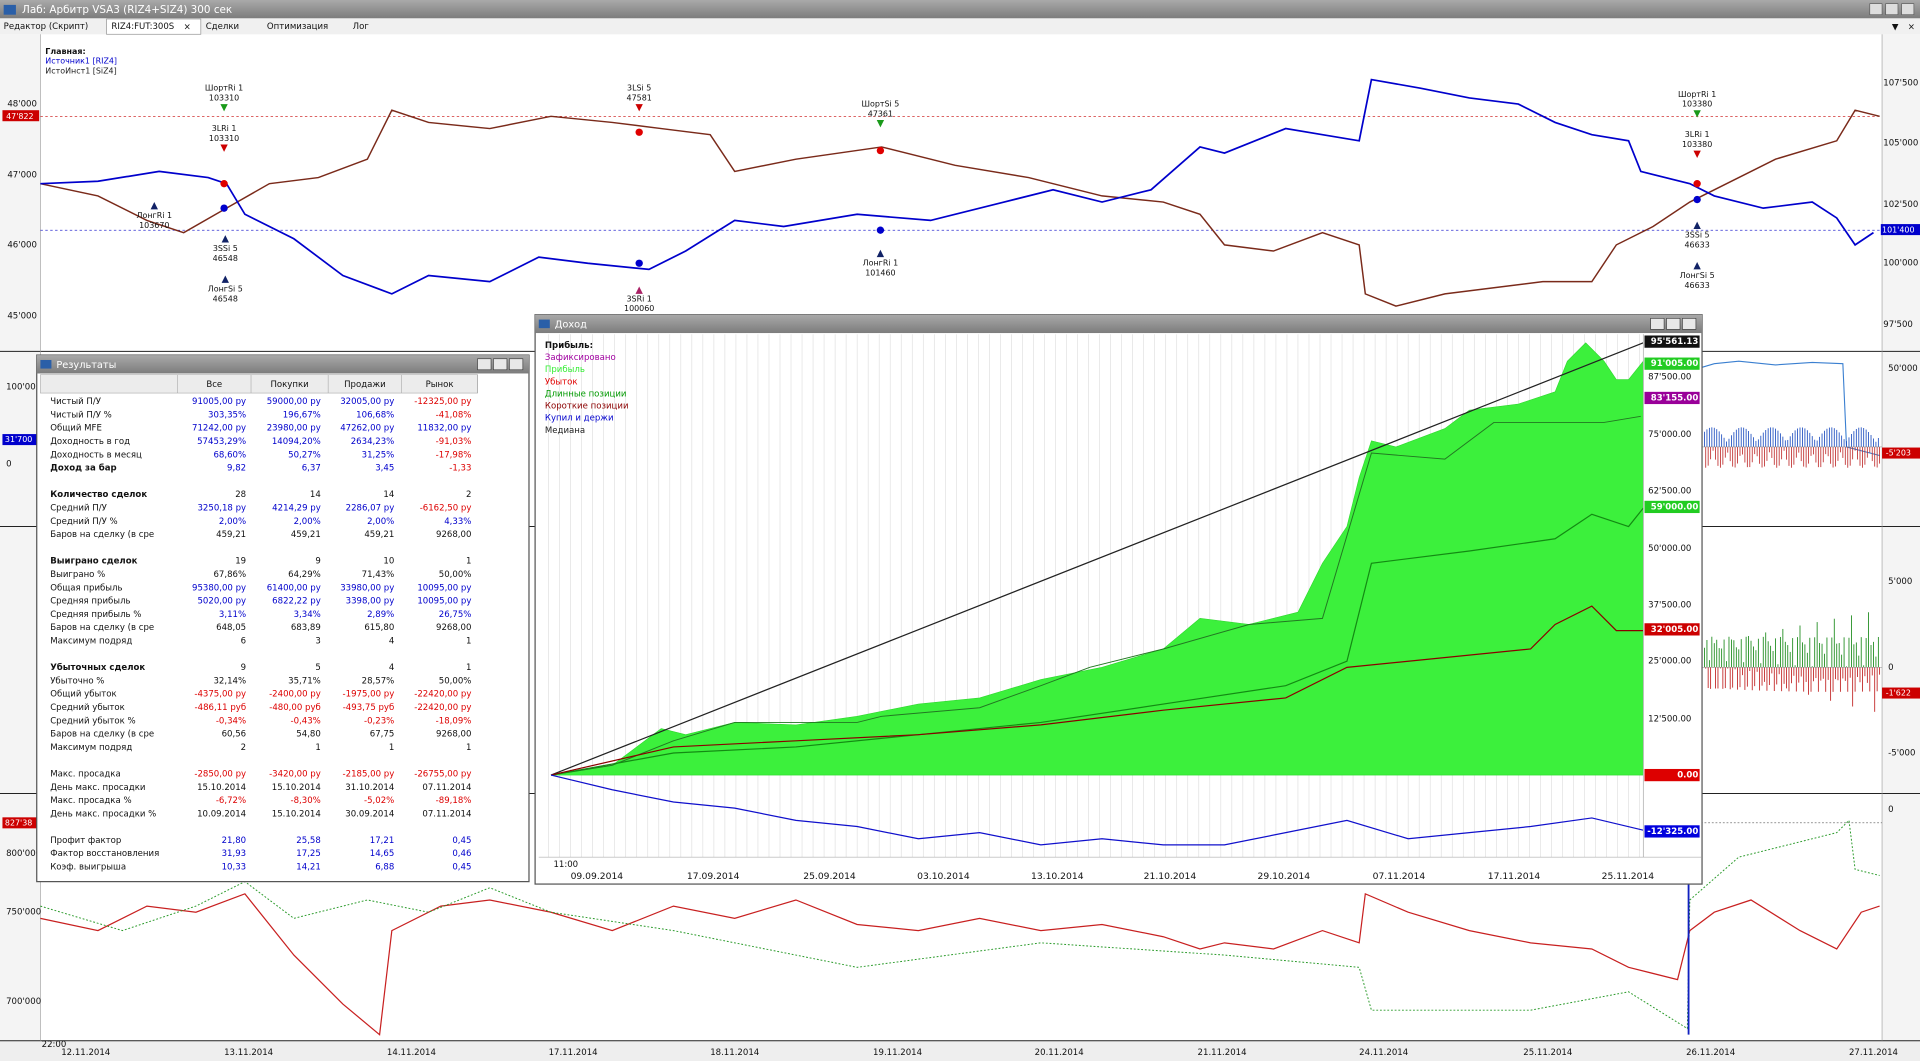 The image size is (1920, 1061). What do you see at coordinates (461, 854) in the screenshot?
I see `cell: 0,46` at bounding box center [461, 854].